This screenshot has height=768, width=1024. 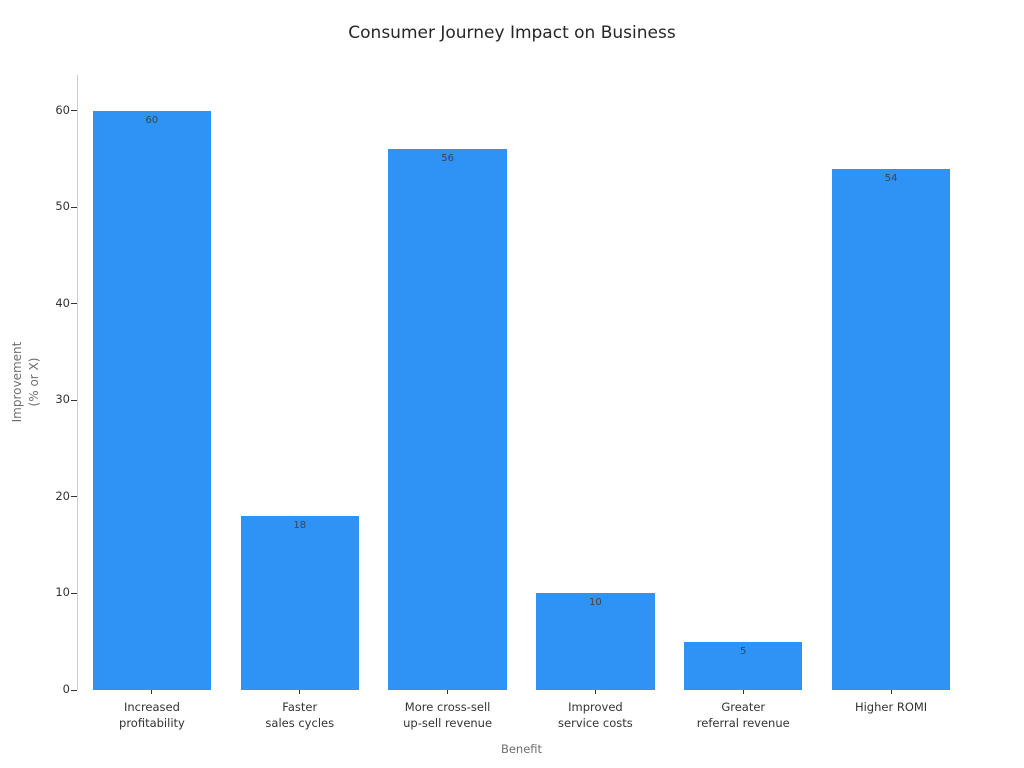 What do you see at coordinates (891, 178) in the screenshot?
I see `bar-value-label: 54` at bounding box center [891, 178].